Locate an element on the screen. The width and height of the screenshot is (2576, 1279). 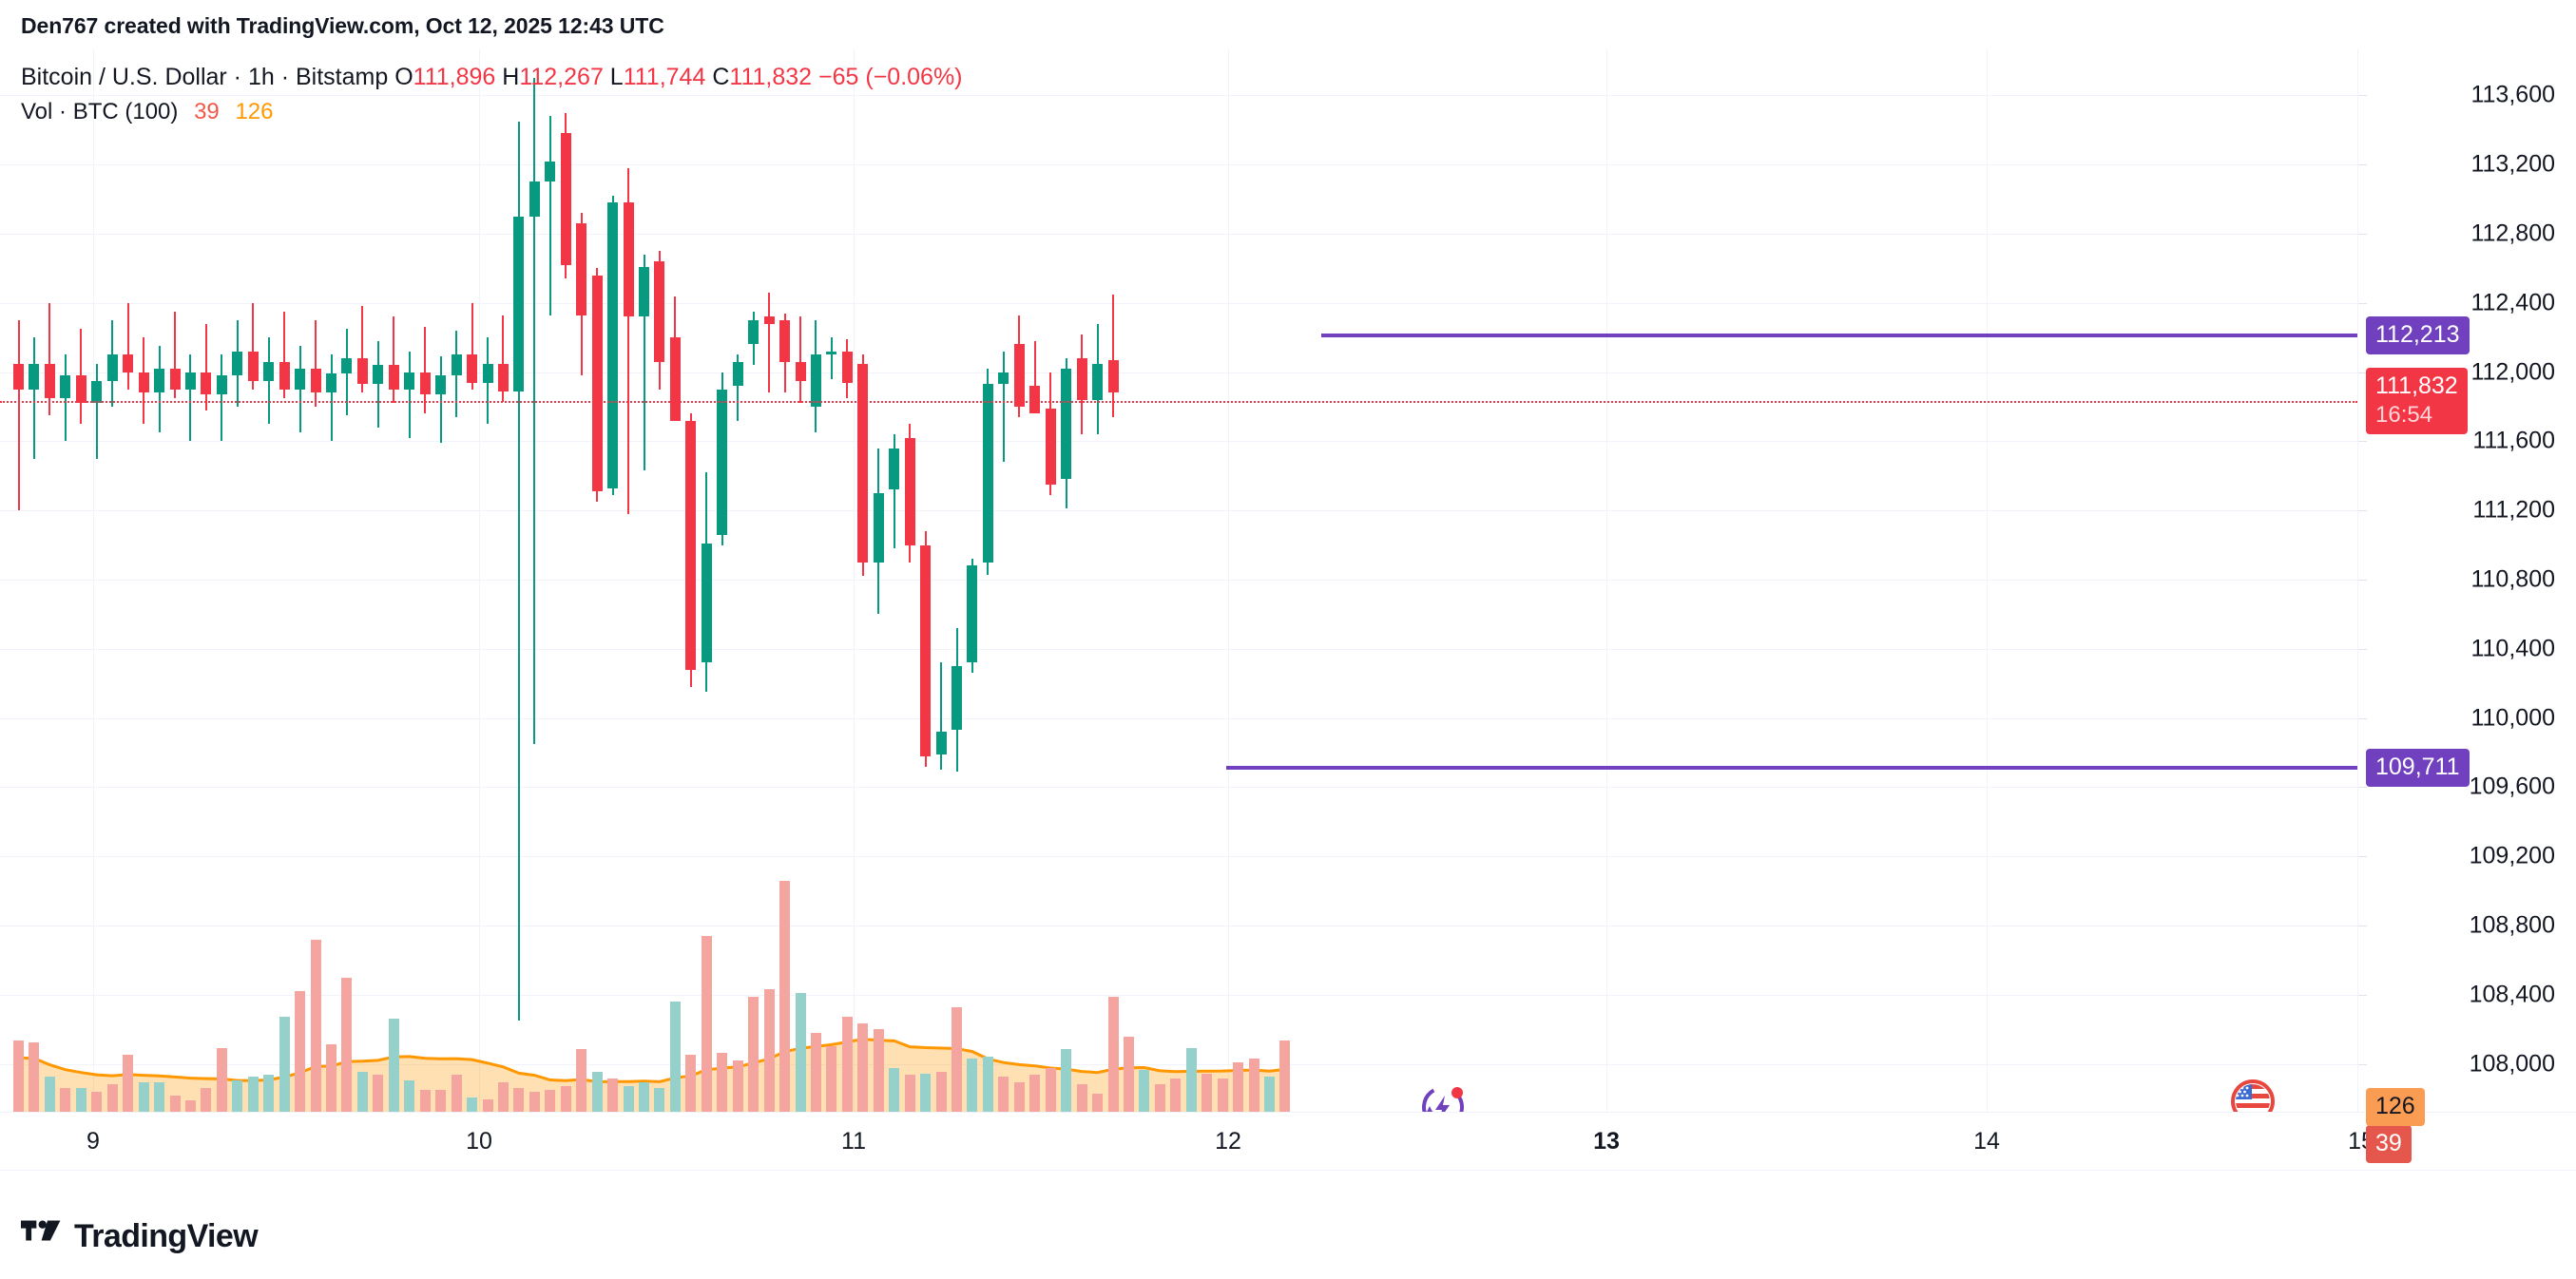
time-axis-label: 11 is located at coordinates (854, 1141).